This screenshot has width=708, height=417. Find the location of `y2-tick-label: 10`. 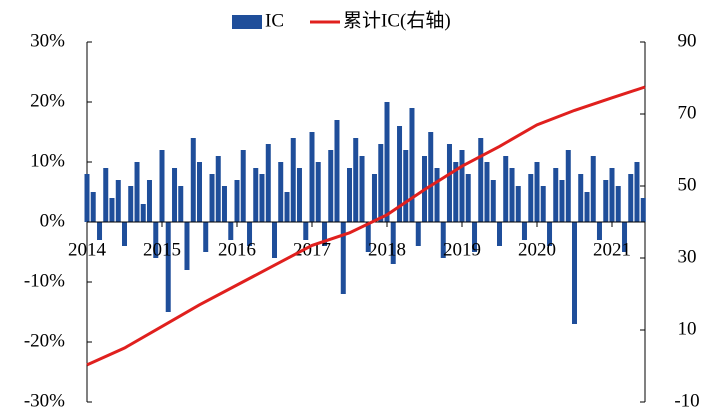

y2-tick-label: 10 is located at coordinates (687, 328).